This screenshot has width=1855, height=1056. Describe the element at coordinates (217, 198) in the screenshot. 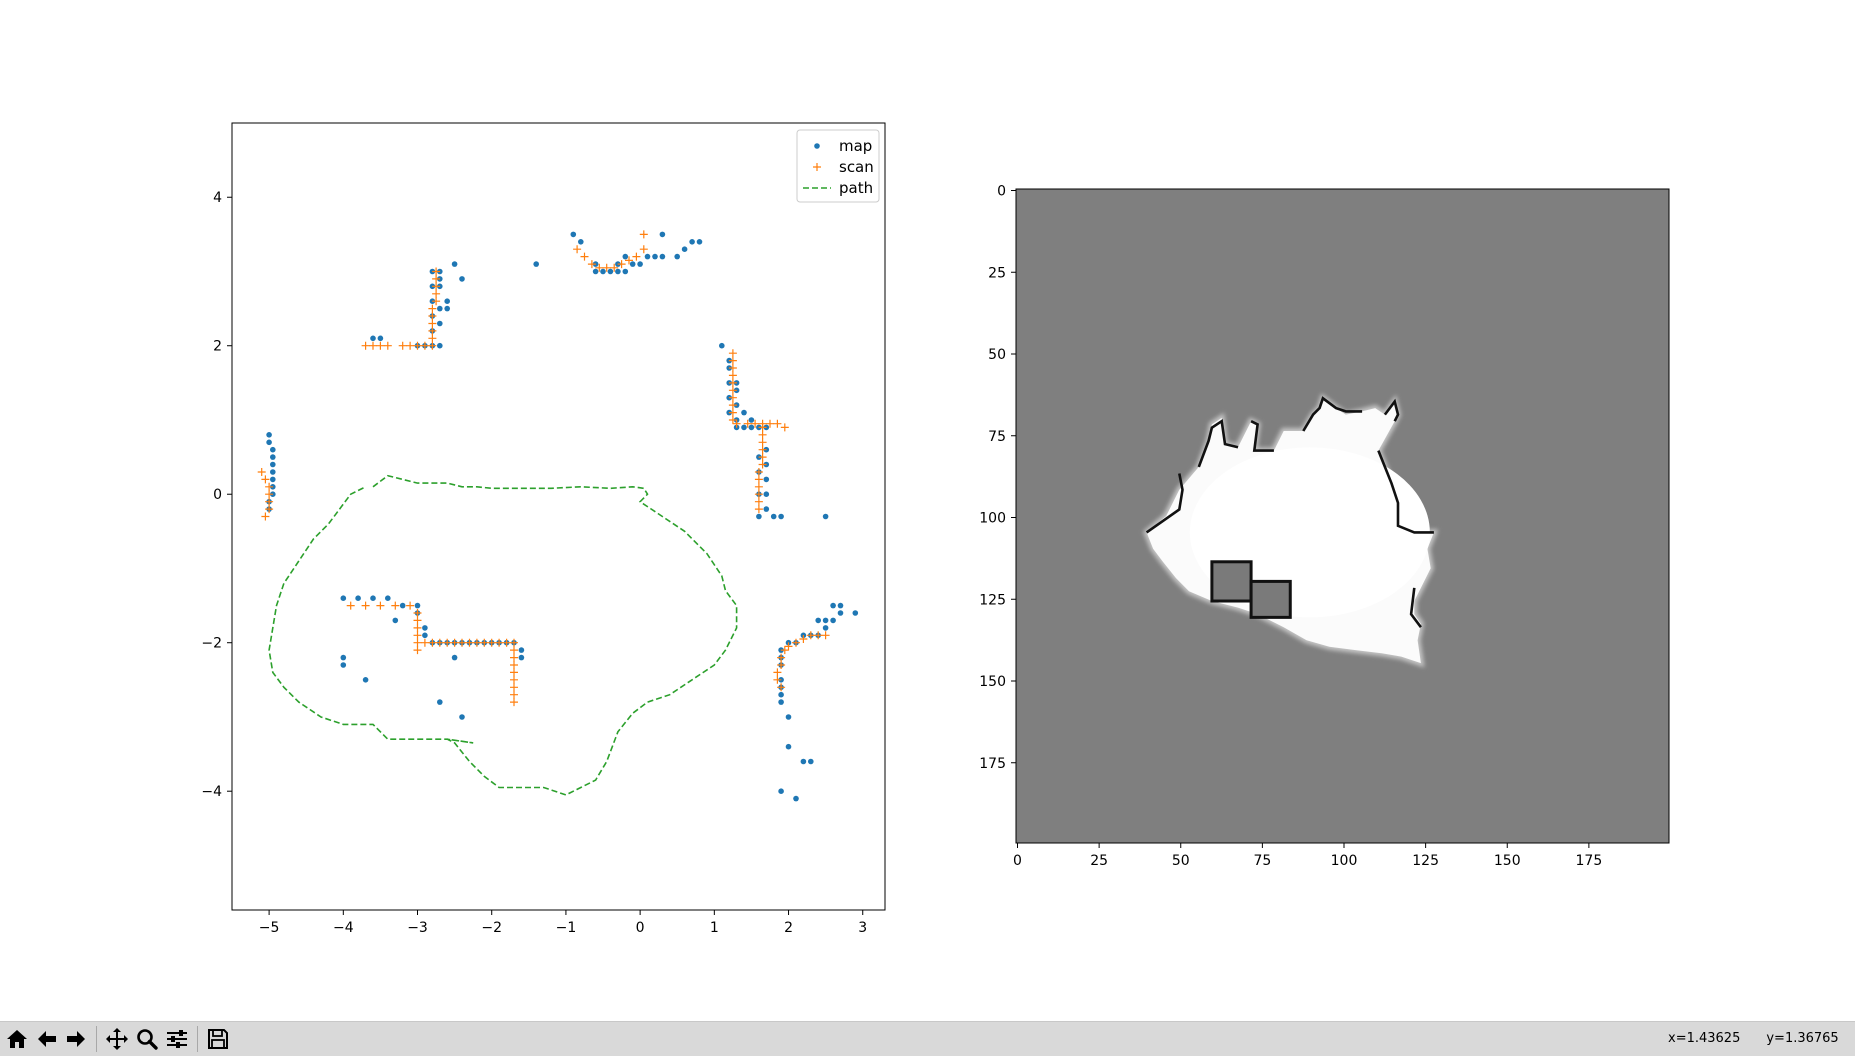

I see `y-tick-label: 4` at that location.